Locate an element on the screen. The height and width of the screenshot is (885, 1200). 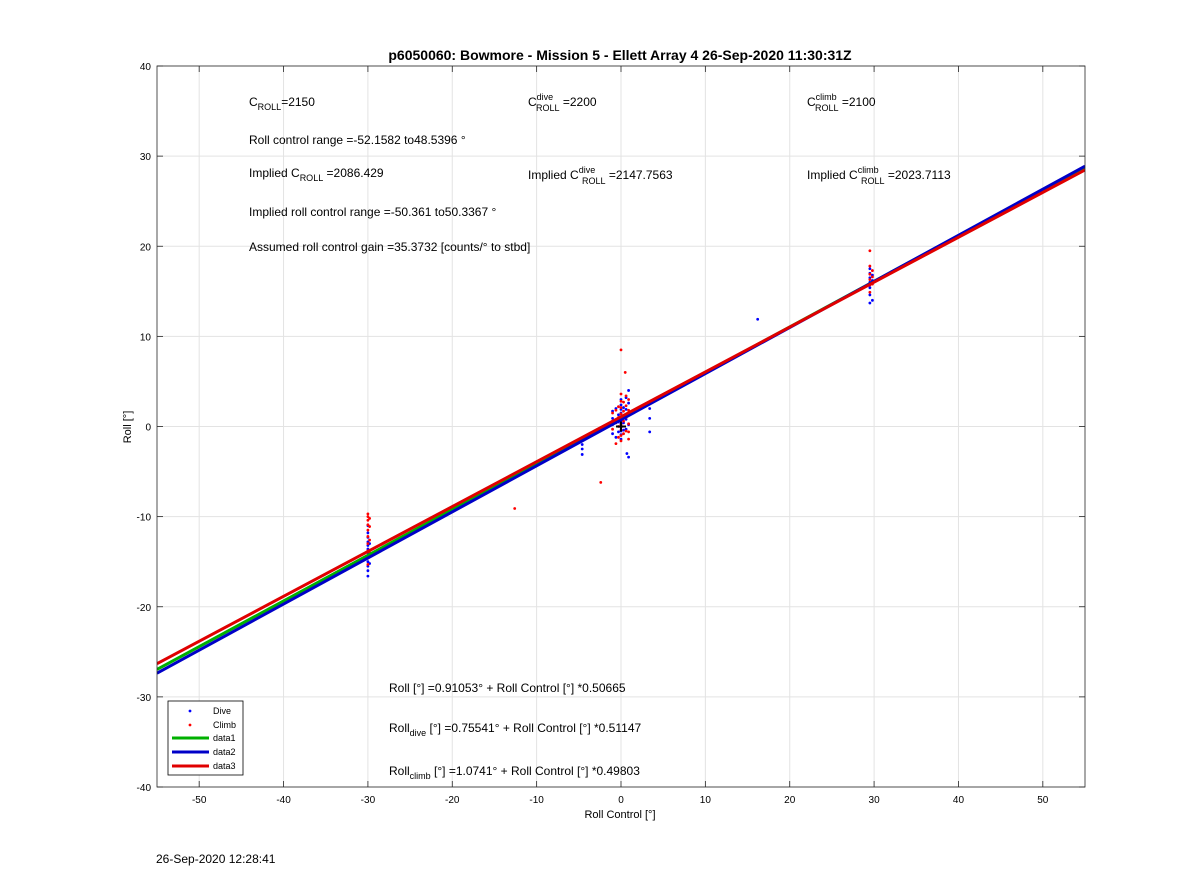
legend-label-climb: Climb is located at coordinates (224, 725).